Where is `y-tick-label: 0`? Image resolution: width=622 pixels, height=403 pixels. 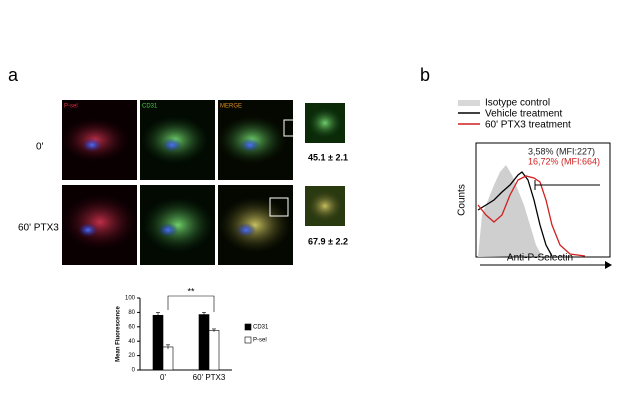
y-tick-label: 0 is located at coordinates (134, 371).